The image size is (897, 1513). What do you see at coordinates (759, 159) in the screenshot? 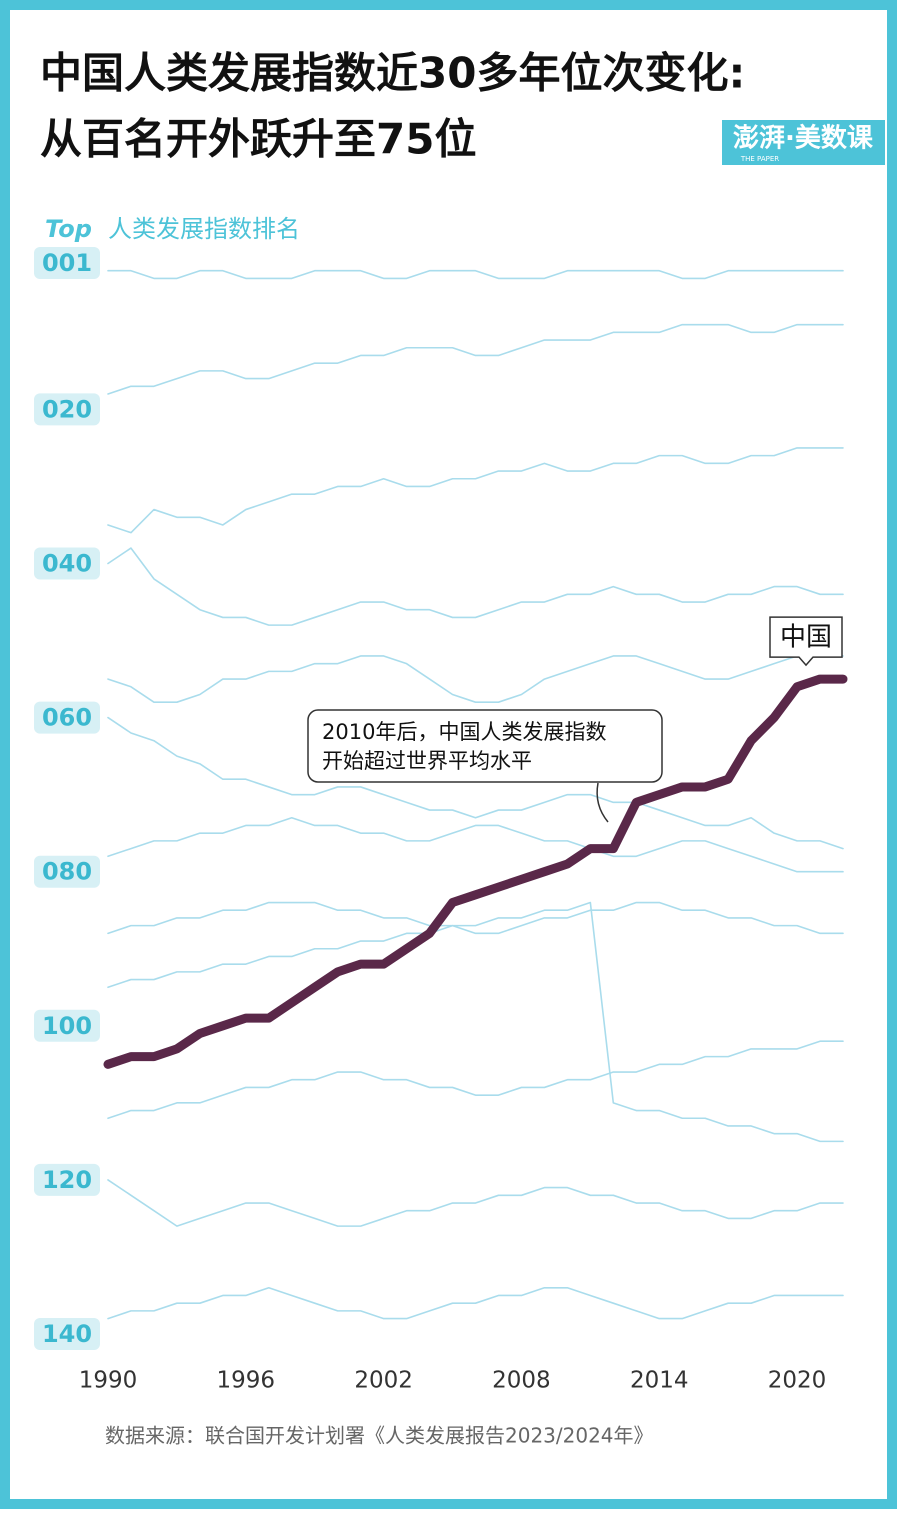
I see `logo-sub: THE PAPER` at bounding box center [759, 159].